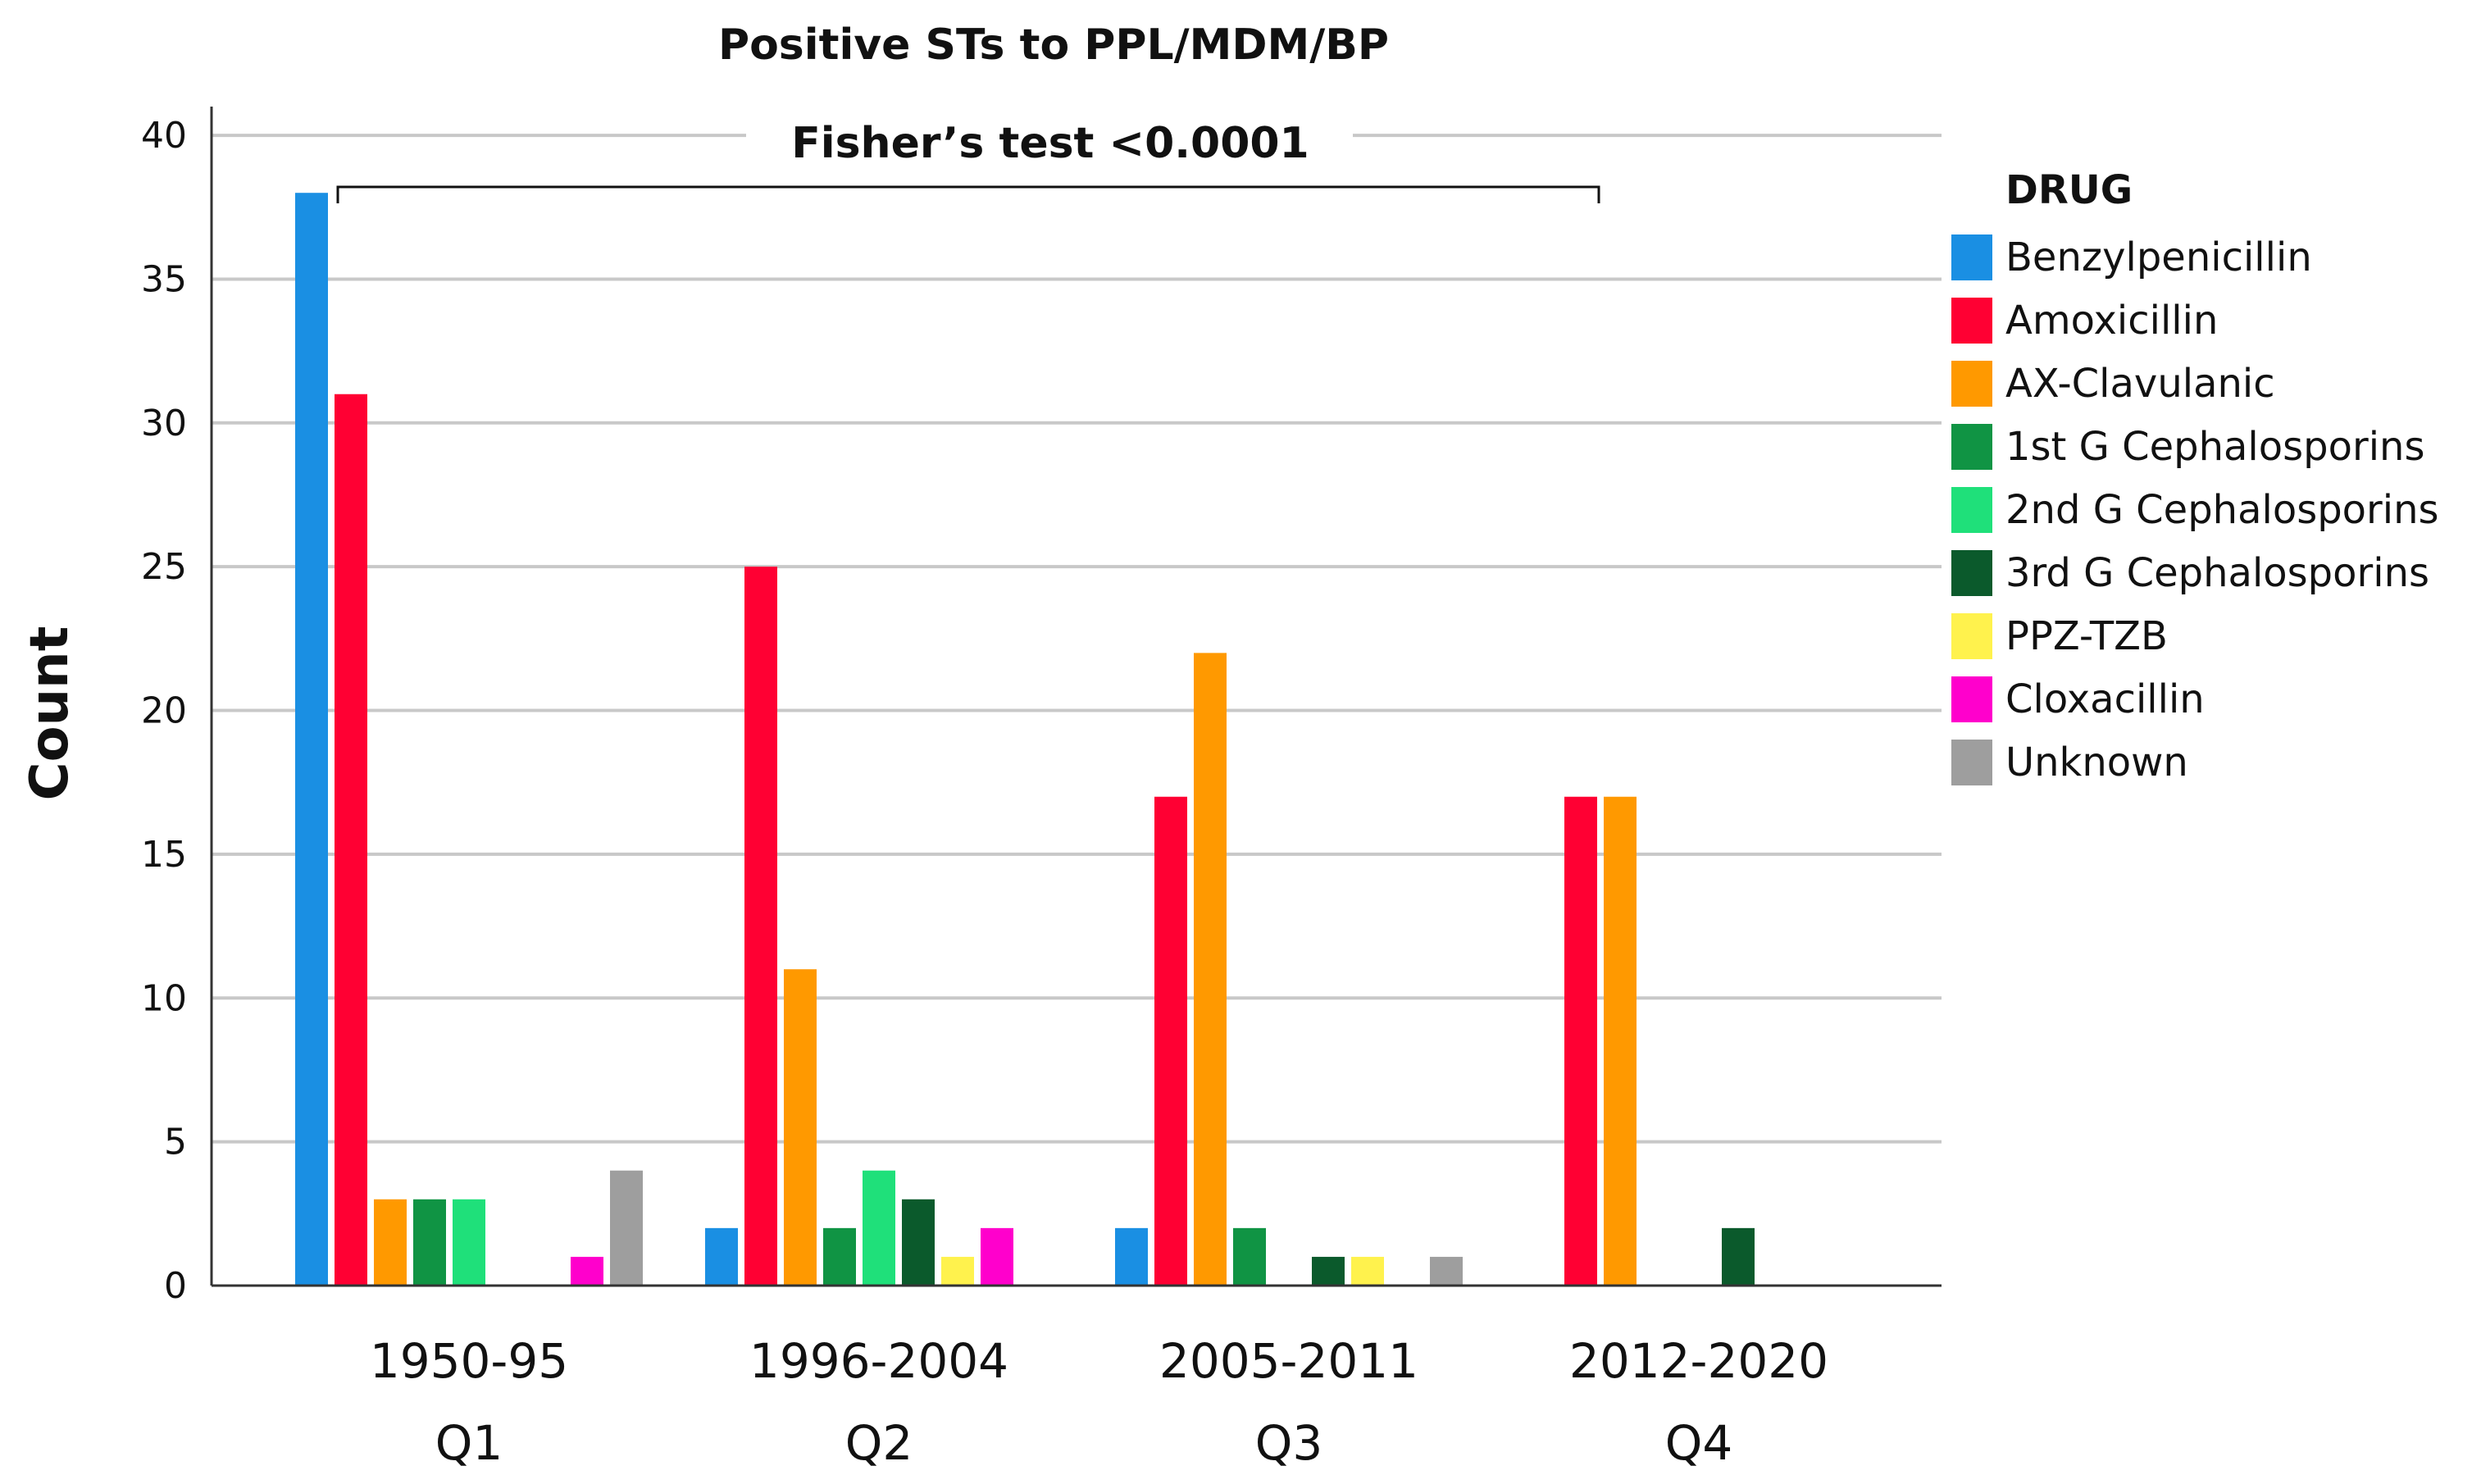  Describe the element at coordinates (1289, 1443) in the screenshot. I see `x-sublabel: Q3` at that location.